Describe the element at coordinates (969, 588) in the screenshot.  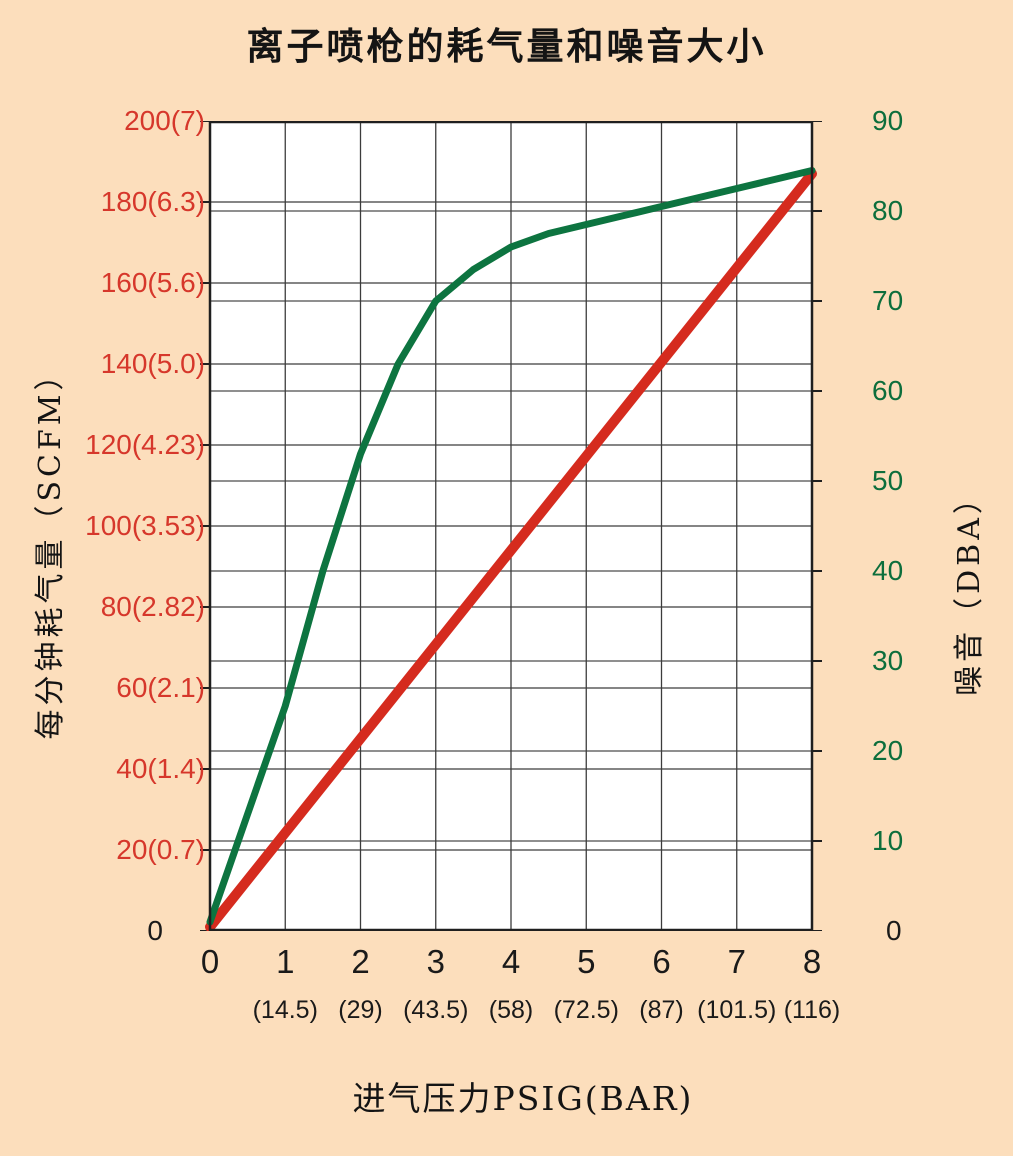
I see `right-axis-title: 噪音（DBA）` at that location.